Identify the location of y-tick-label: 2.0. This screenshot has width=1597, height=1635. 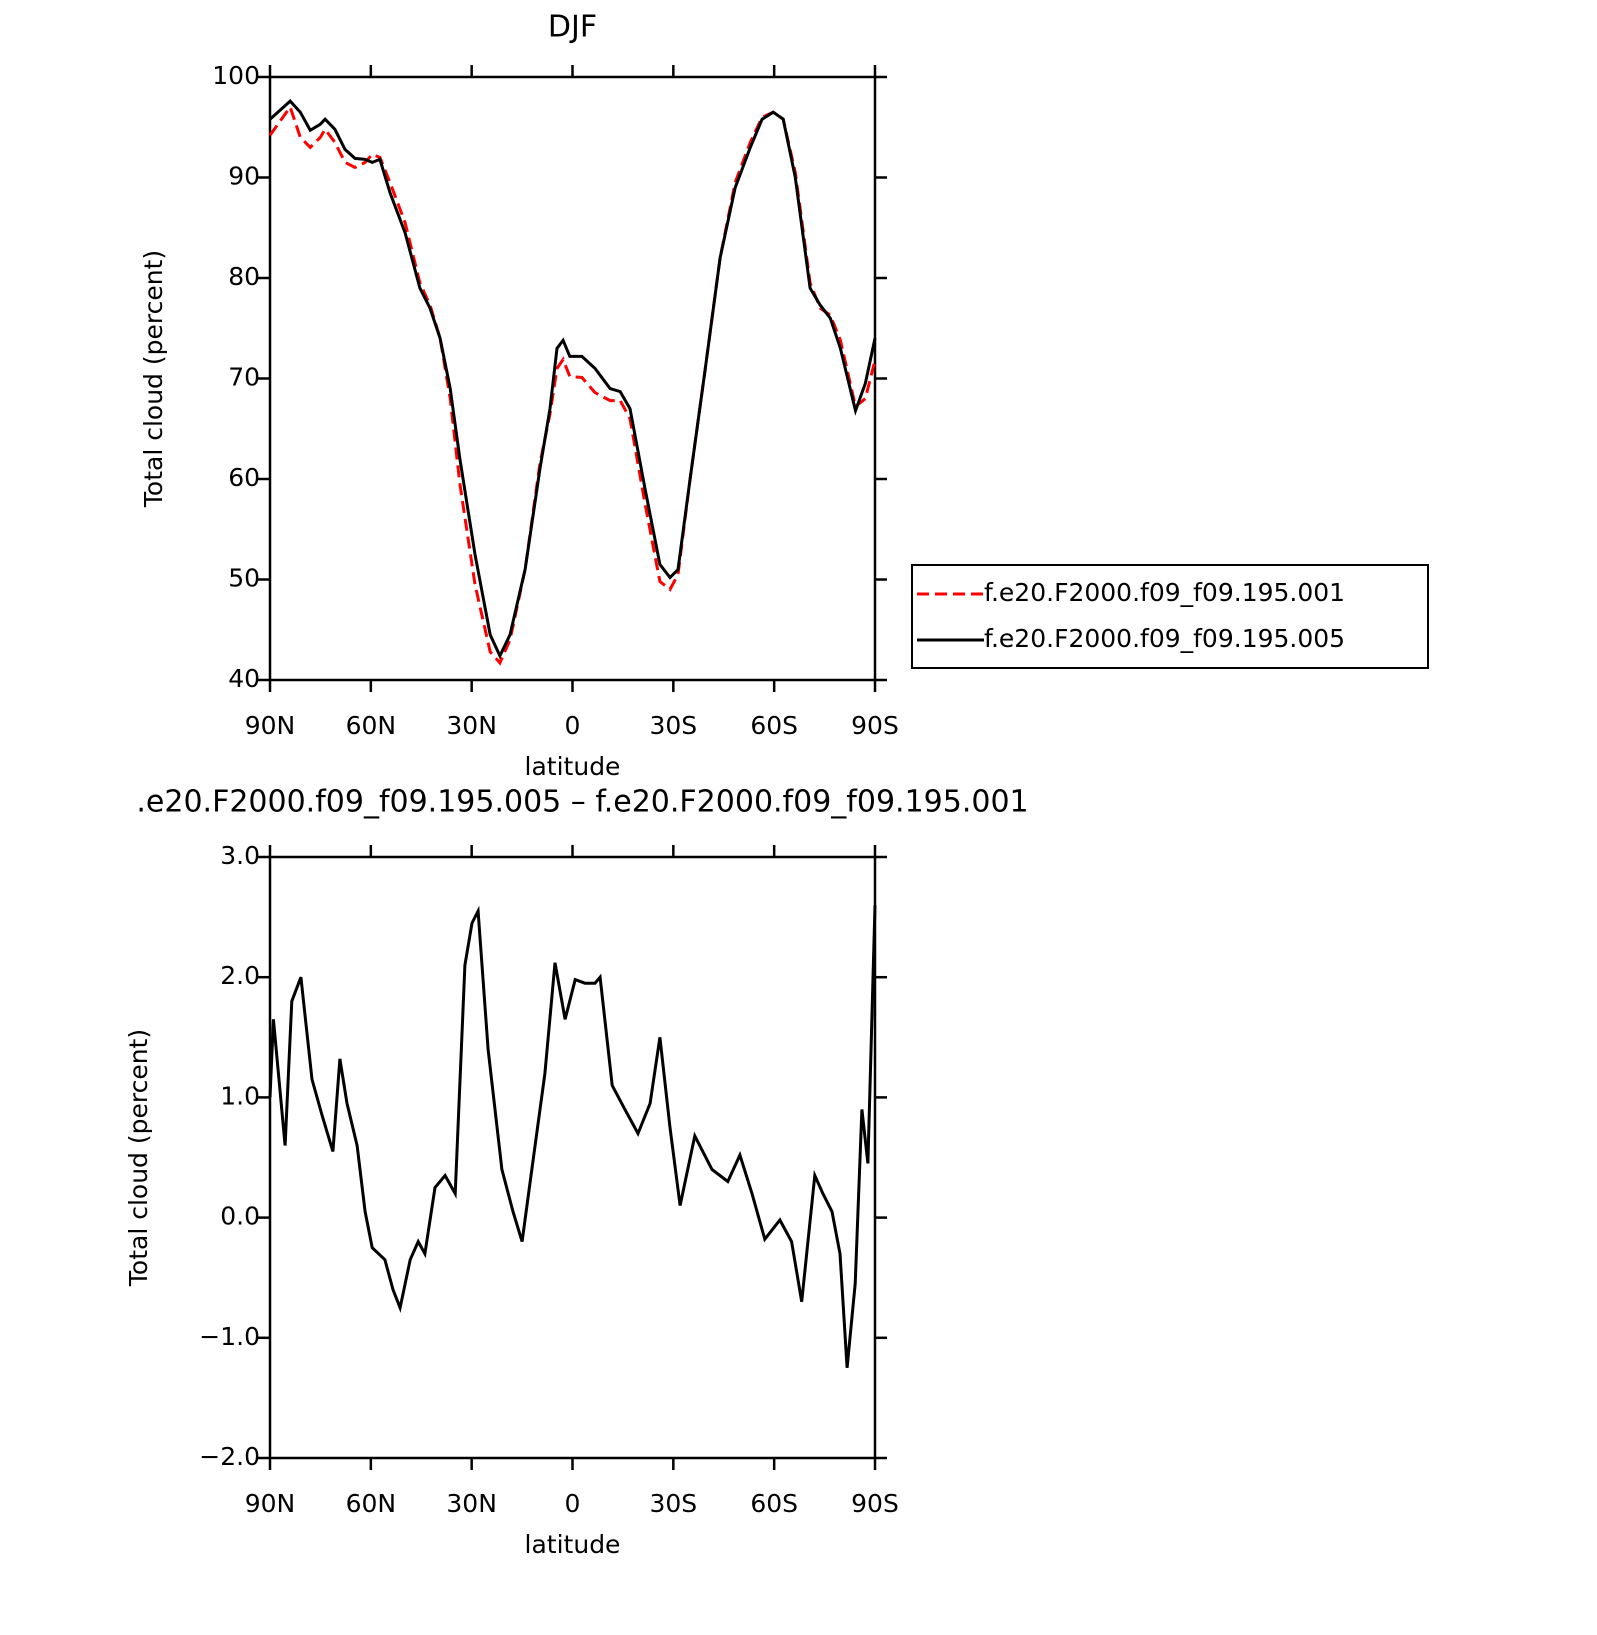
(240, 975).